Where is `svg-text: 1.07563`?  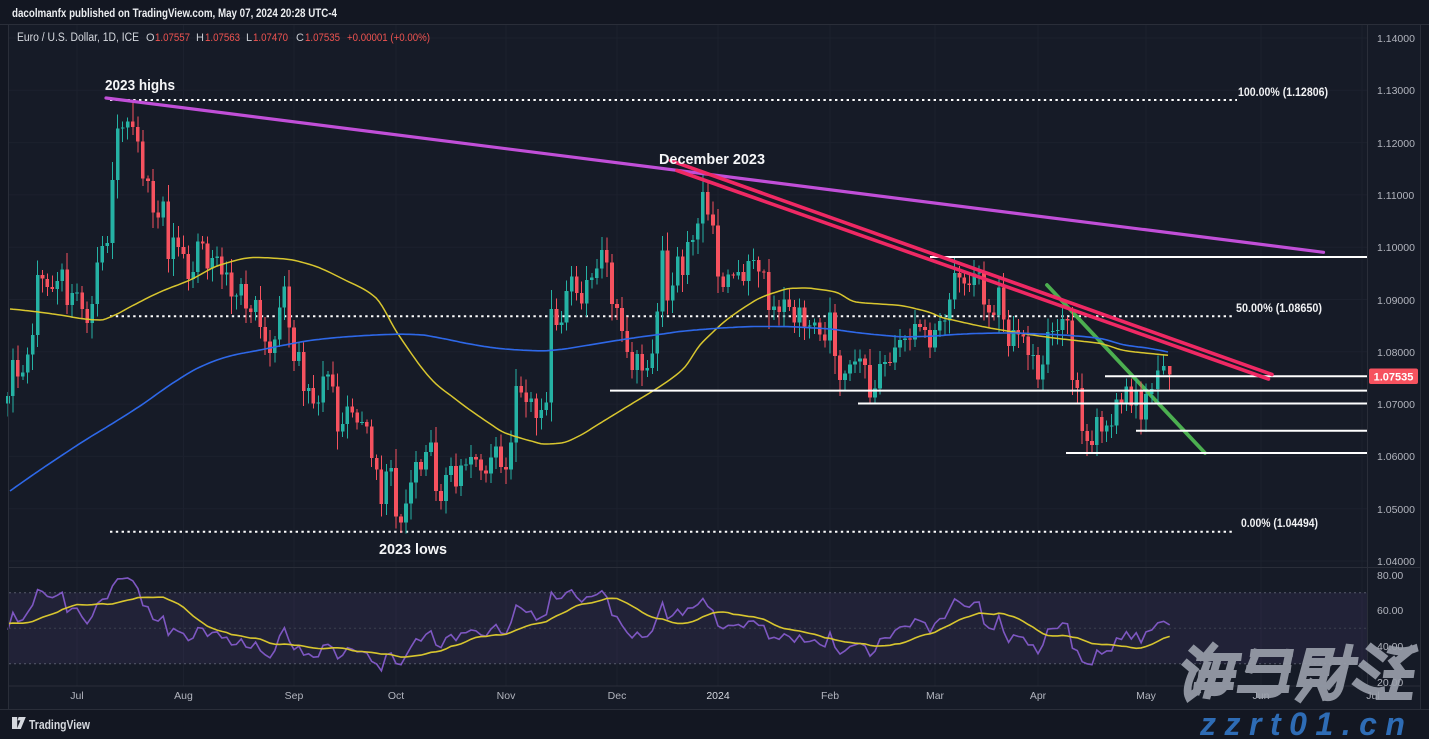
svg-text: 1.07563 is located at coordinates (222, 38).